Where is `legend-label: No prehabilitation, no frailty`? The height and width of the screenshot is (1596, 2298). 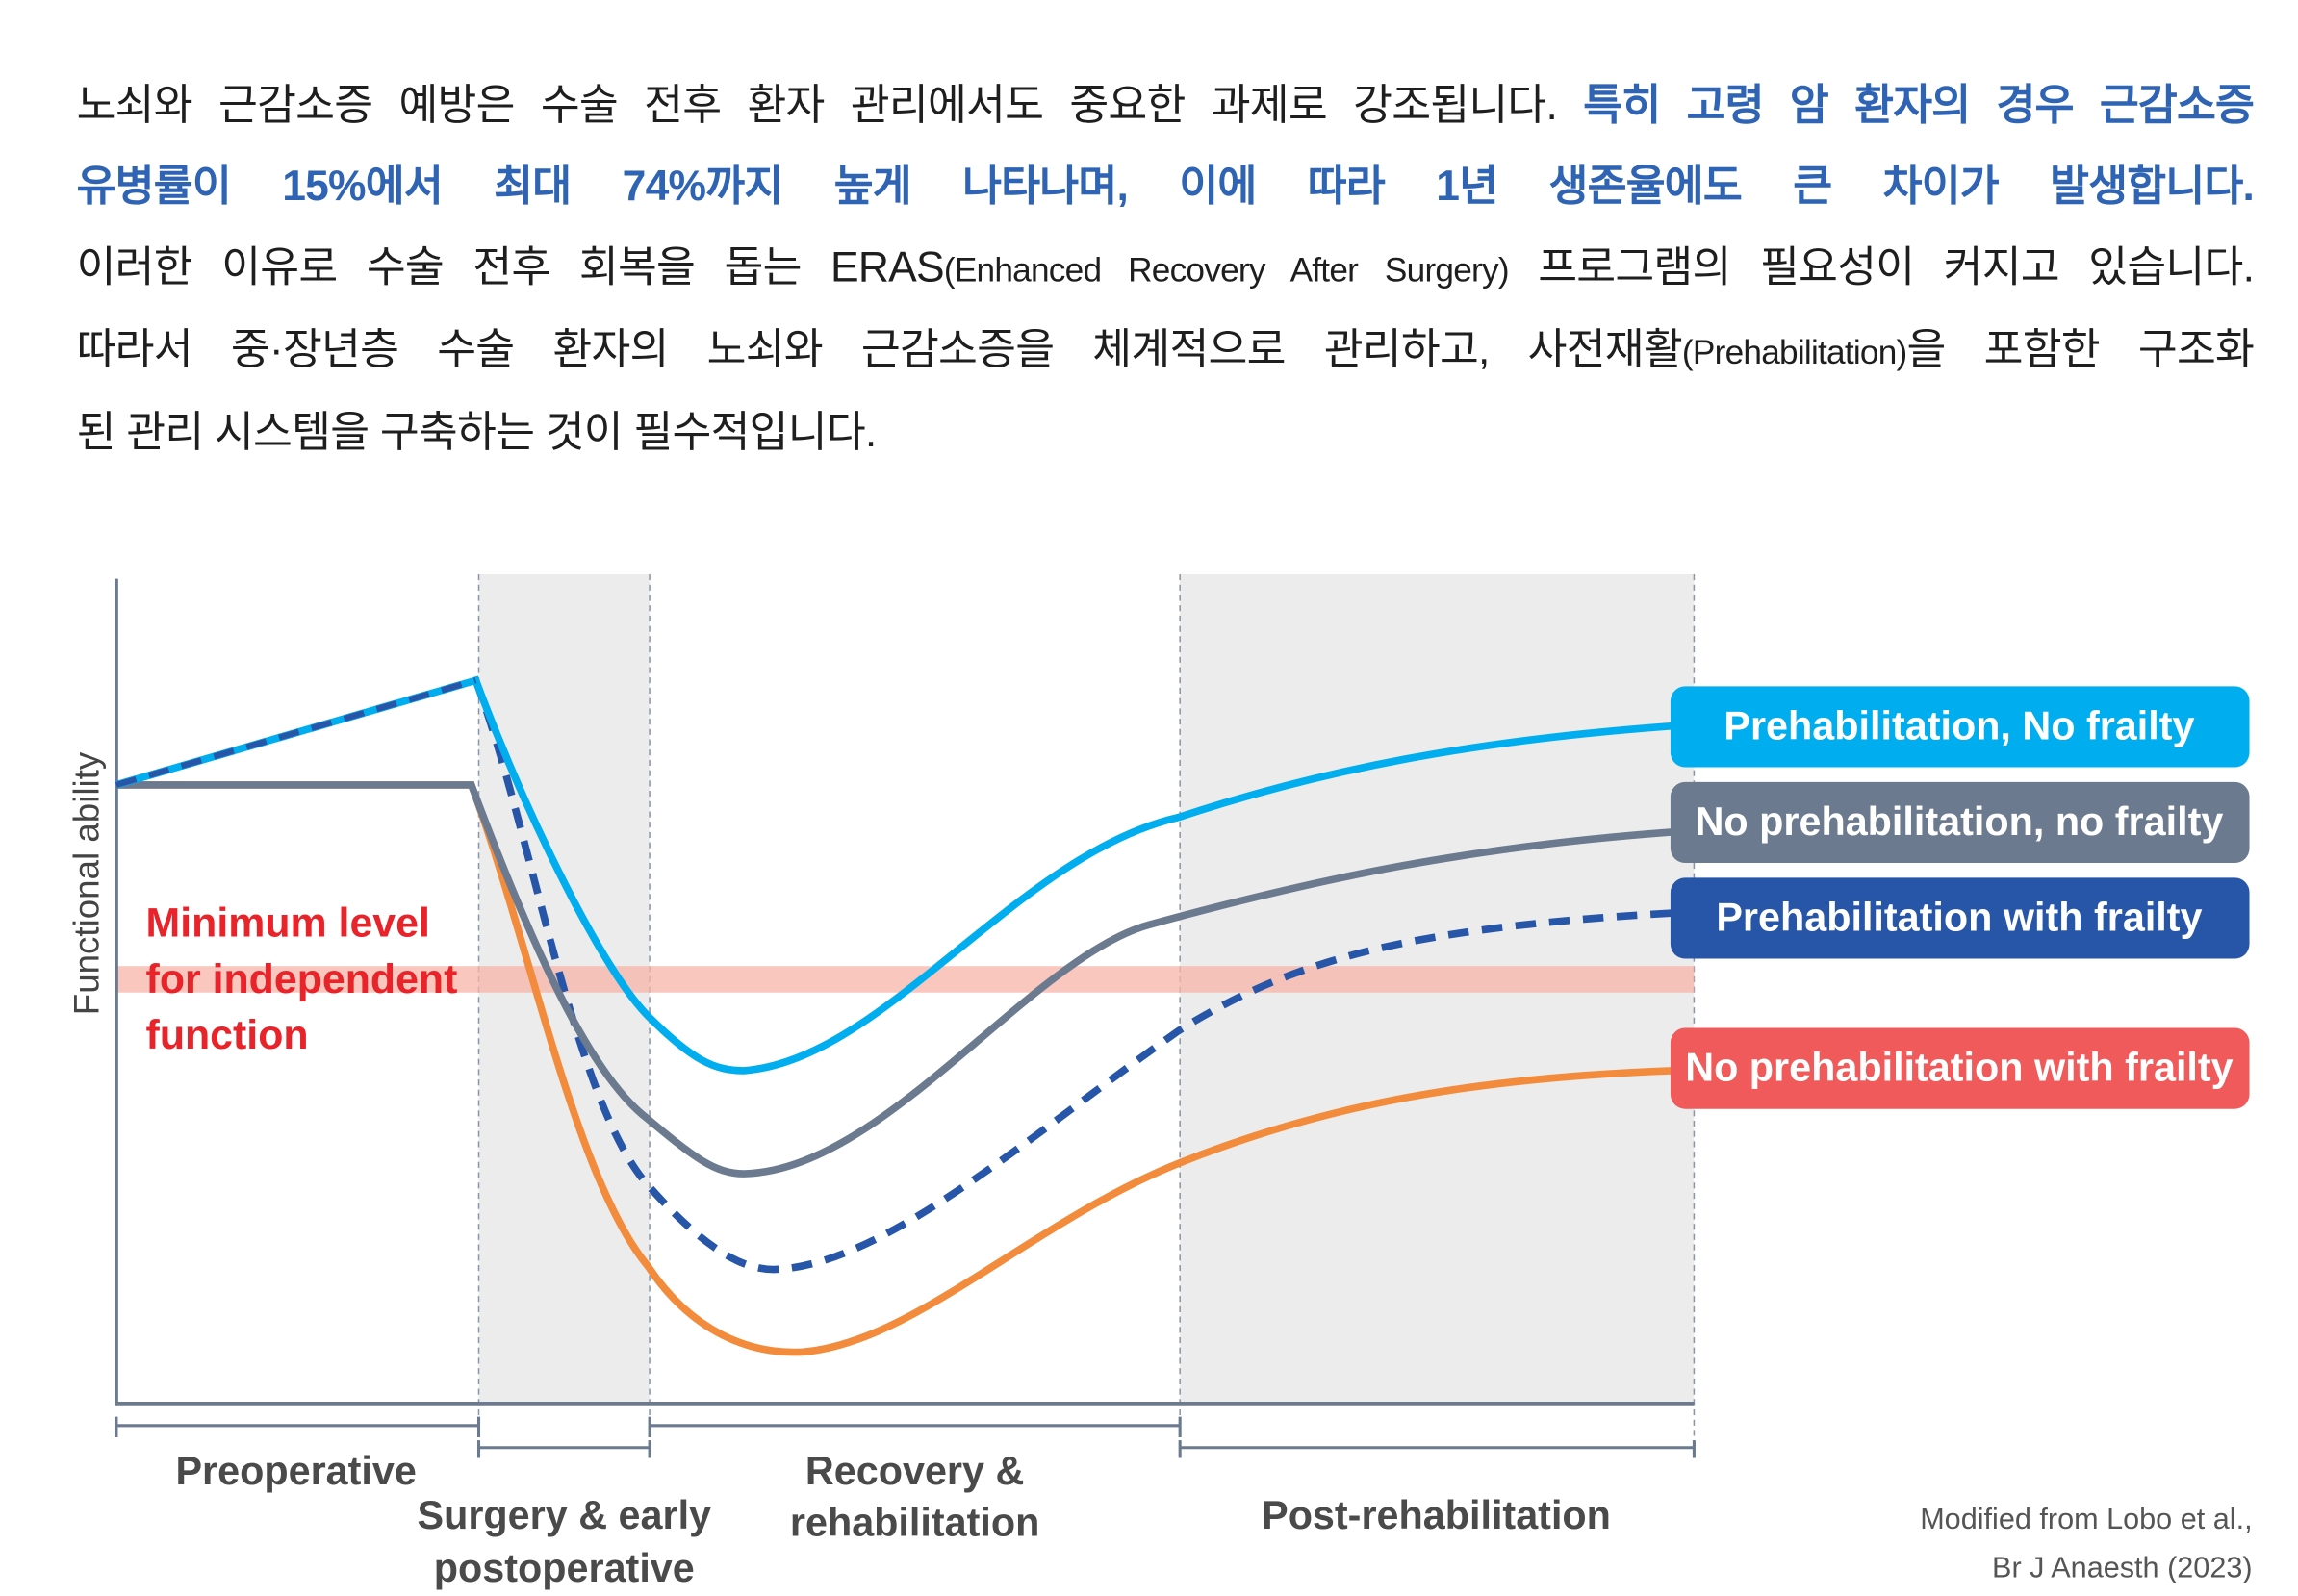 legend-label: No prehabilitation, no frailty is located at coordinates (1960, 821).